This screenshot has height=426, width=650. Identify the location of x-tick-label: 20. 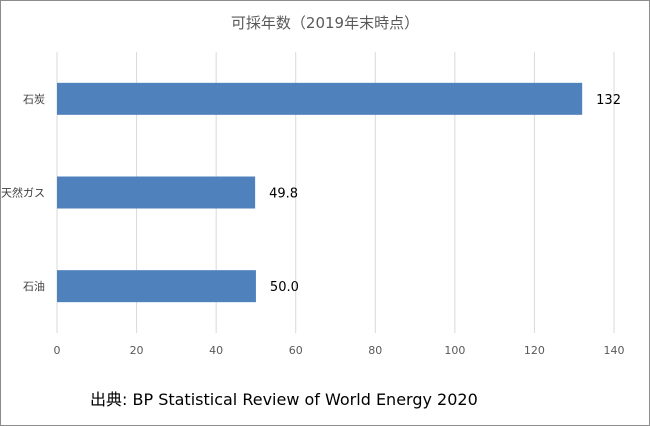
(137, 350).